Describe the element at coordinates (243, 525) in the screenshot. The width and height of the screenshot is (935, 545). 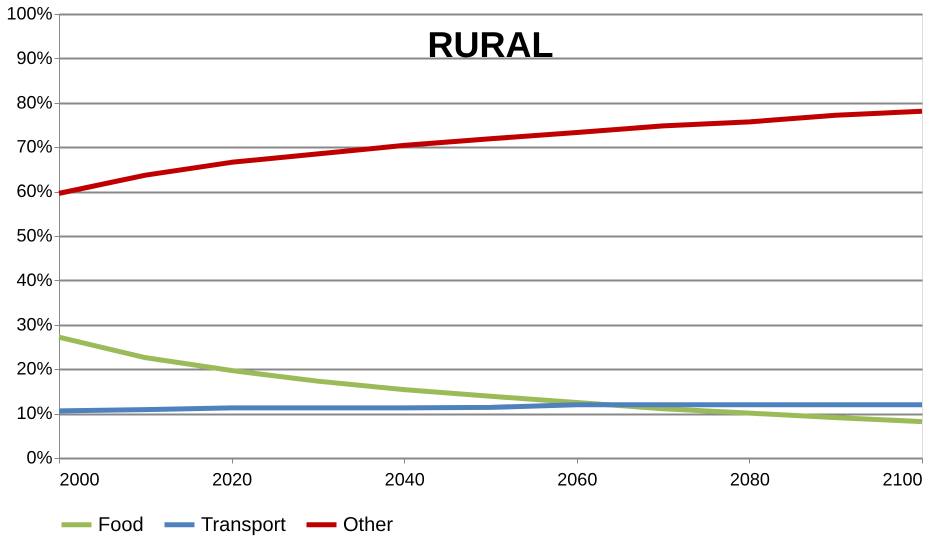
I see `legend-label: Transport` at that location.